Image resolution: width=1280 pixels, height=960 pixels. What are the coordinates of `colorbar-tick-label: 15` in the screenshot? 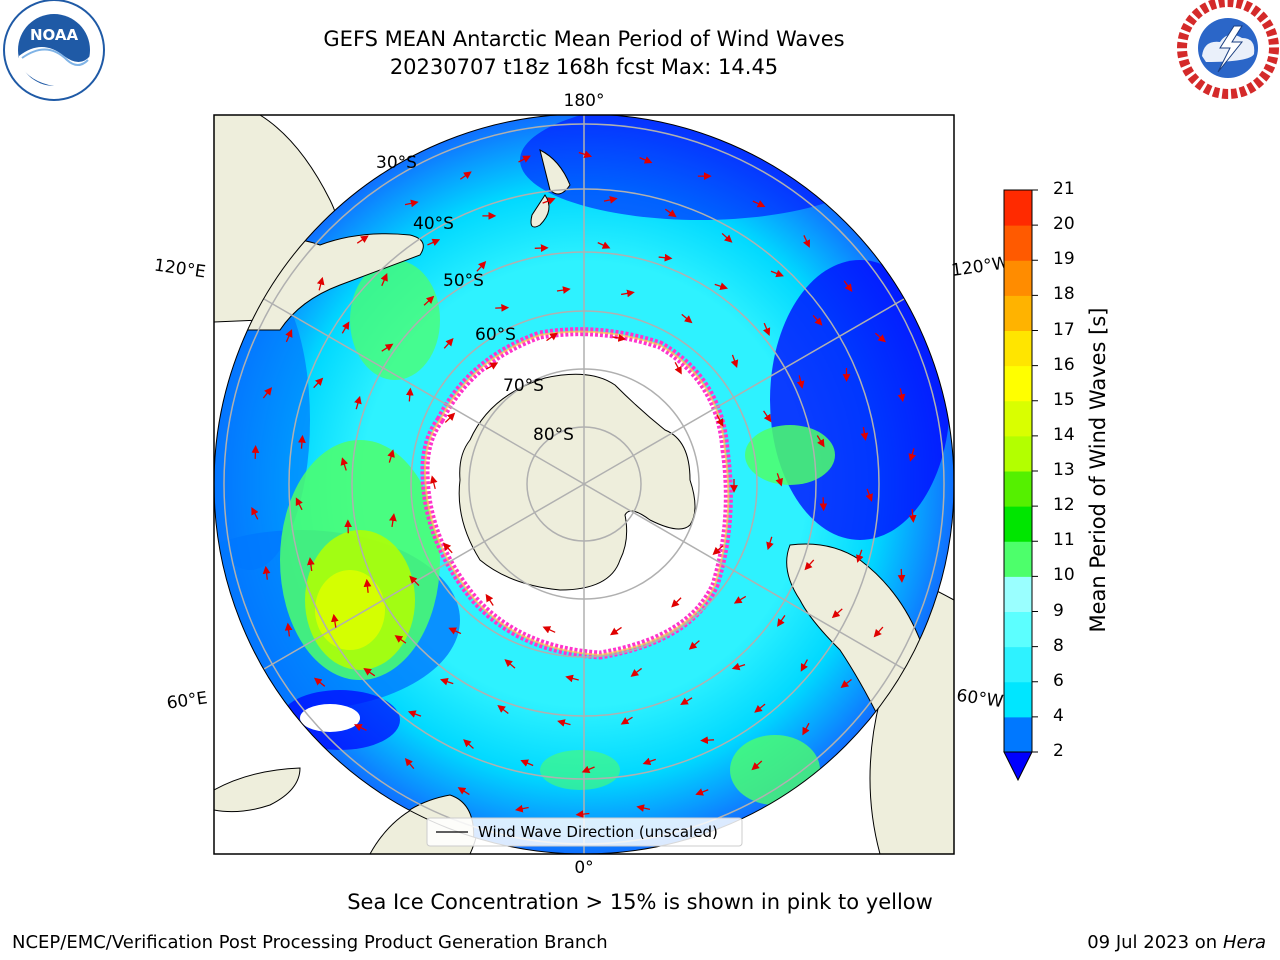 It's located at (1064, 399).